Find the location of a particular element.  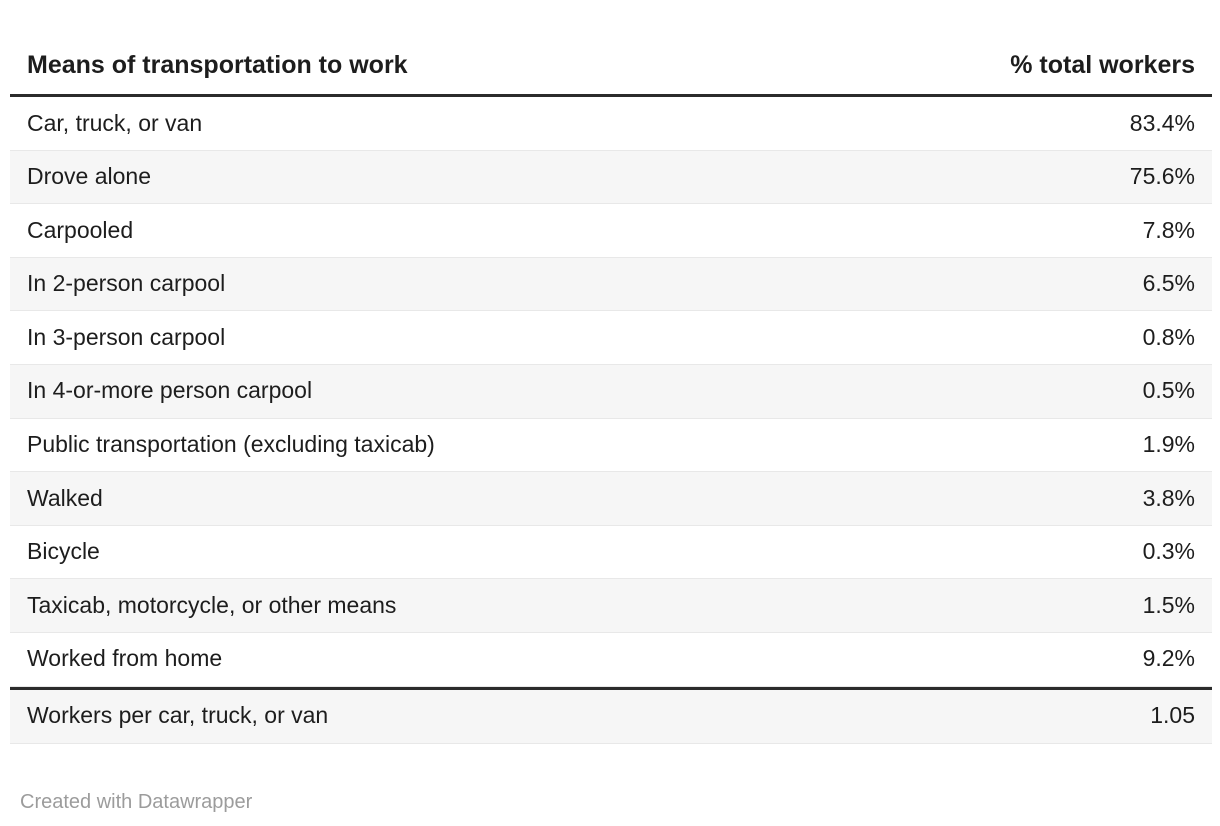

summary-row-value: 1.05 is located at coordinates (1172, 715).